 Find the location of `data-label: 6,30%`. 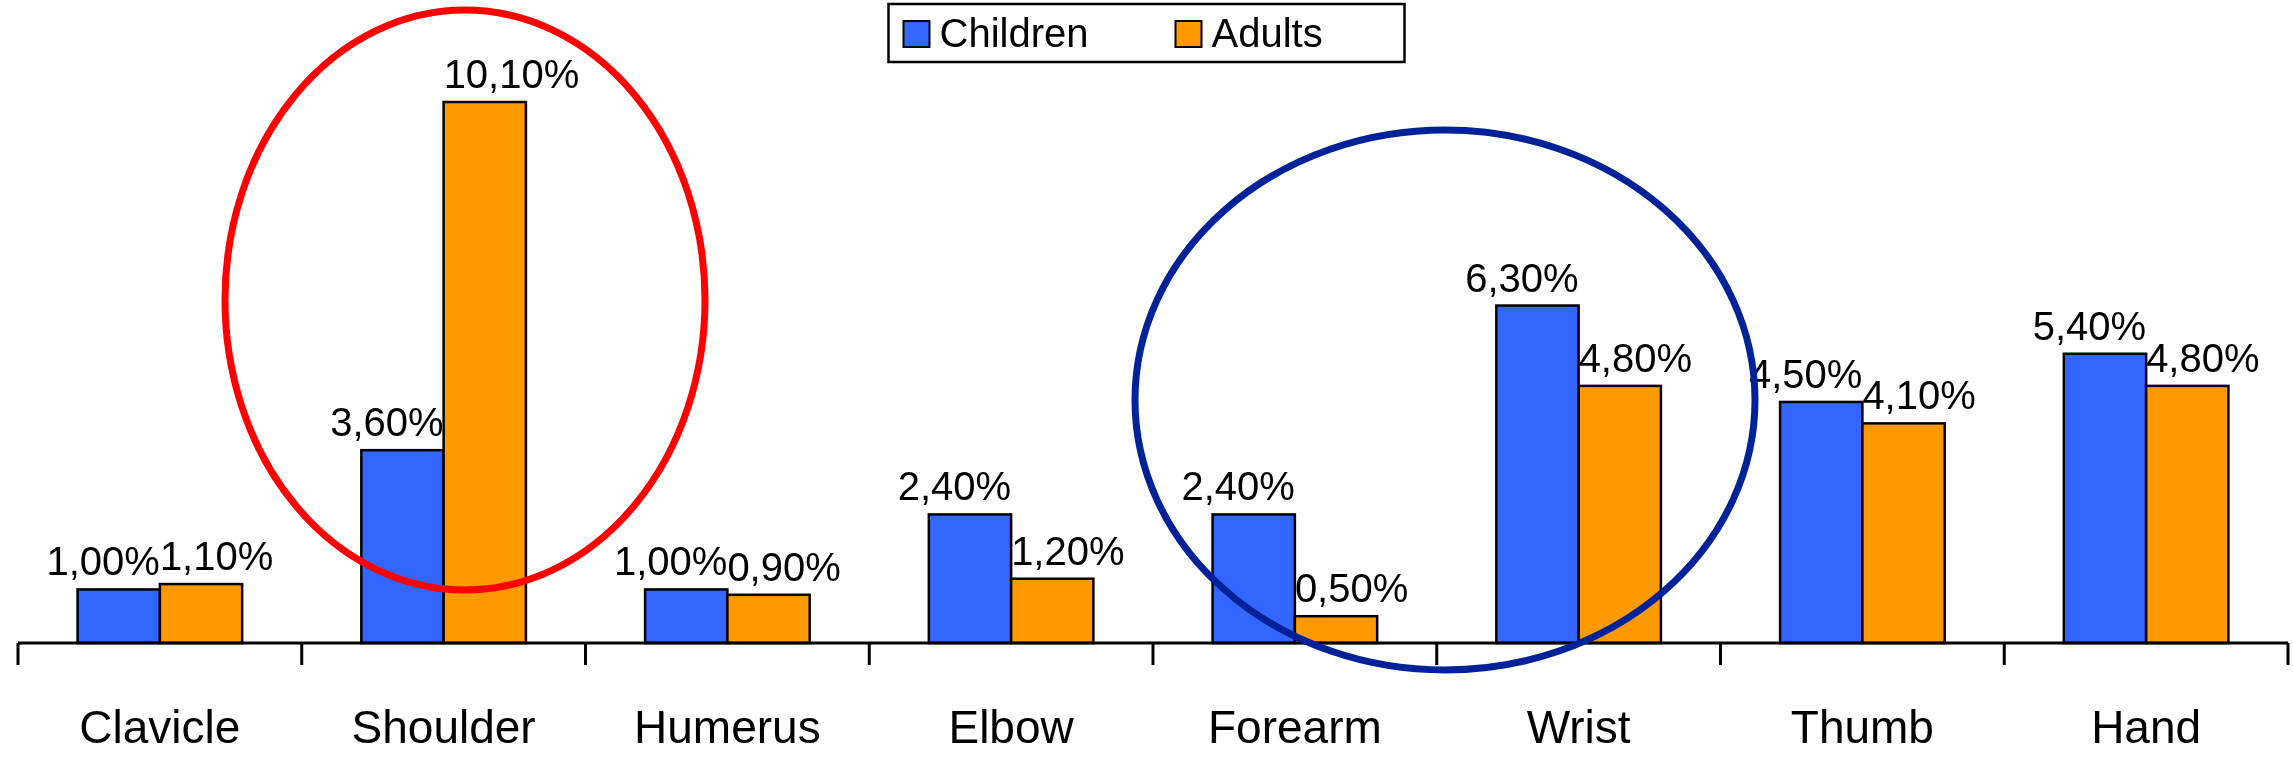

data-label: 6,30% is located at coordinates (1522, 277).